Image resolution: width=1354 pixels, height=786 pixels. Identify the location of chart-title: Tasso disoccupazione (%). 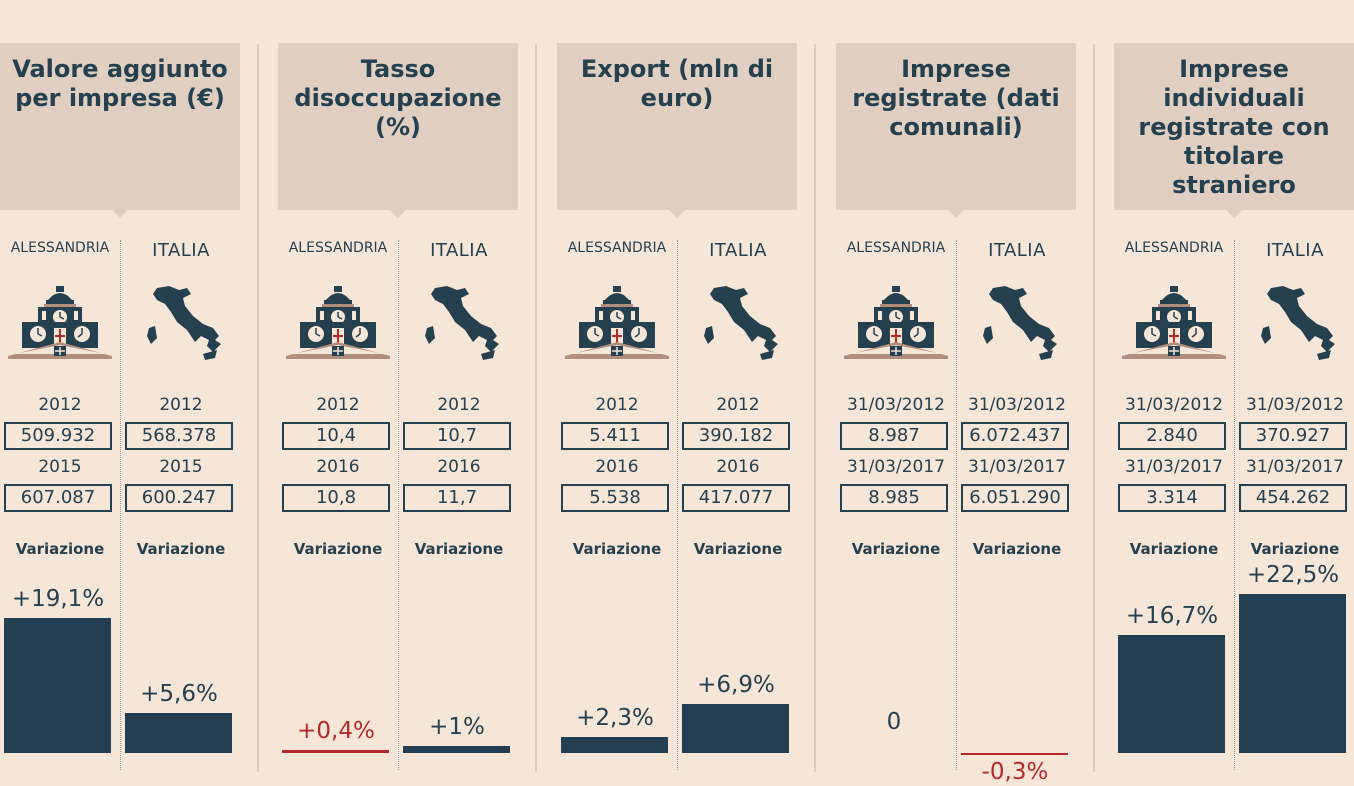
(398, 98).